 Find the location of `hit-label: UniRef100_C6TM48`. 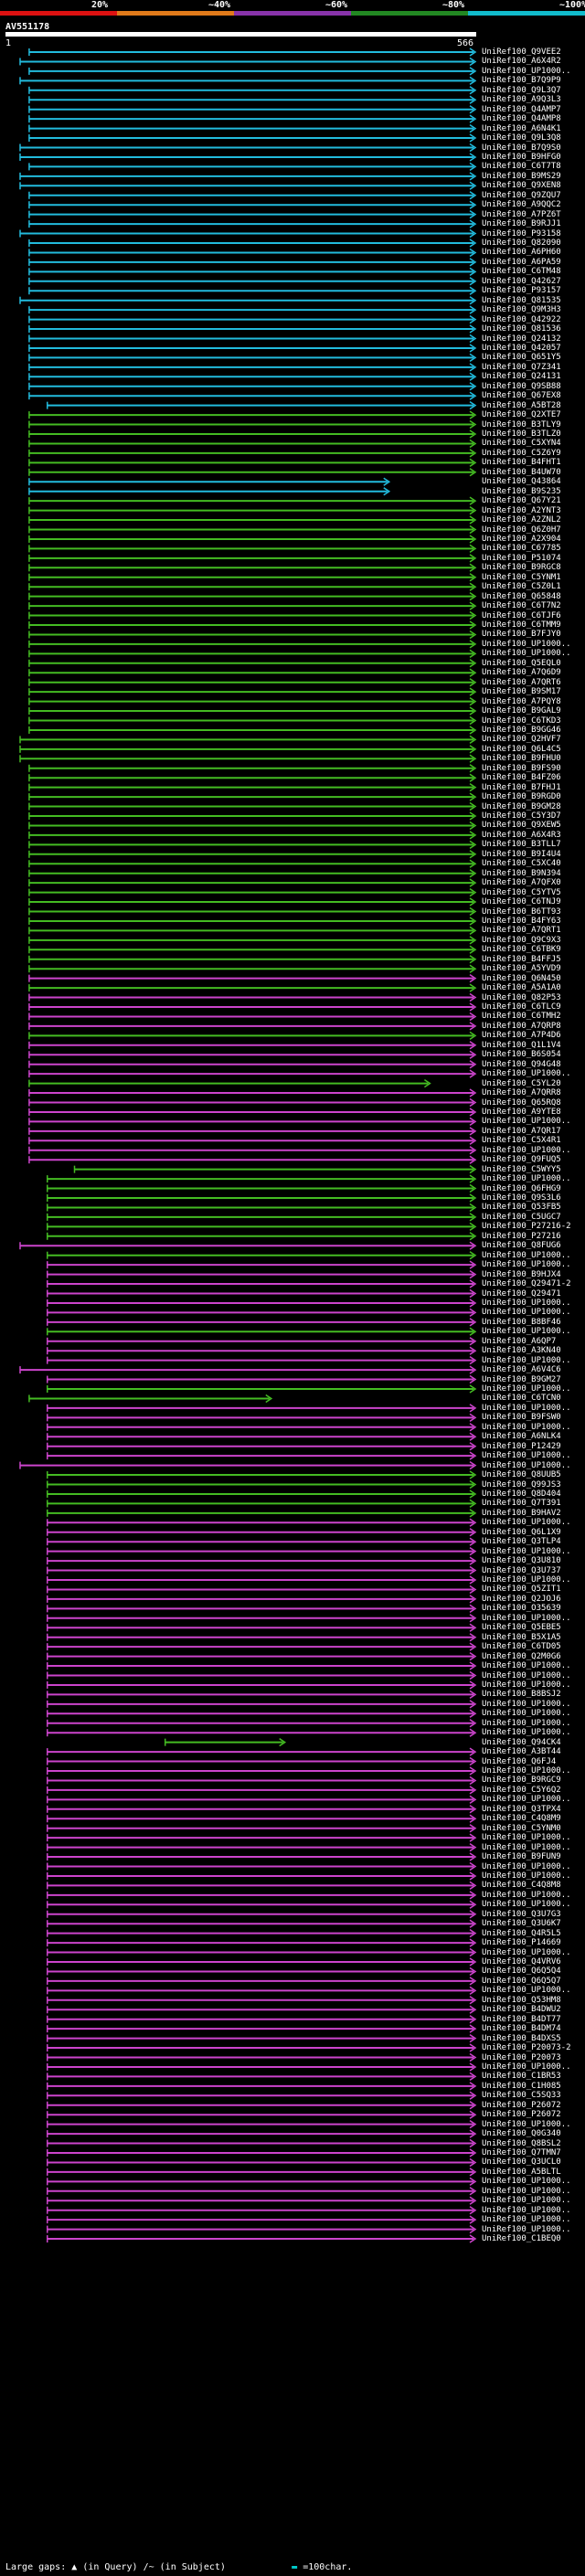

hit-label: UniRef100_C6TM48 is located at coordinates (521, 272).